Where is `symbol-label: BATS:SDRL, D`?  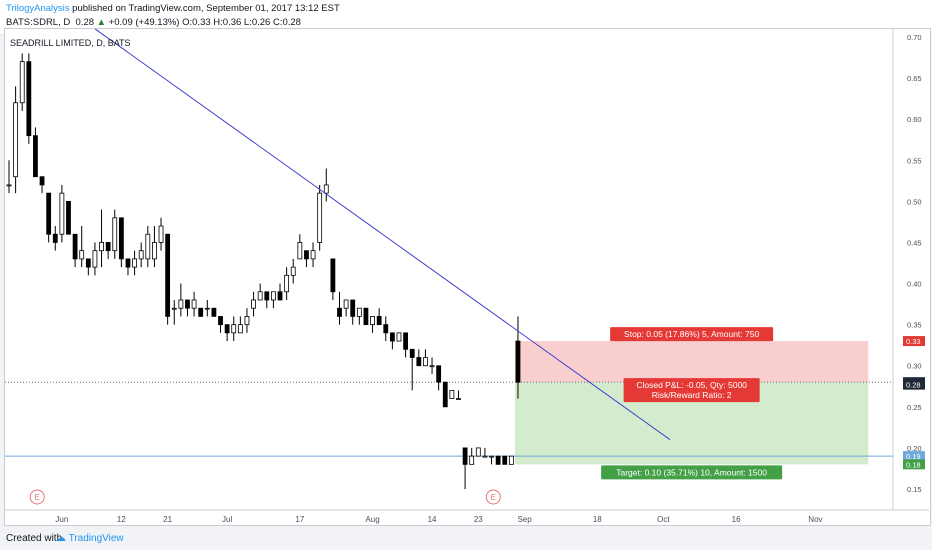
symbol-label: BATS:SDRL, D is located at coordinates (38, 22).